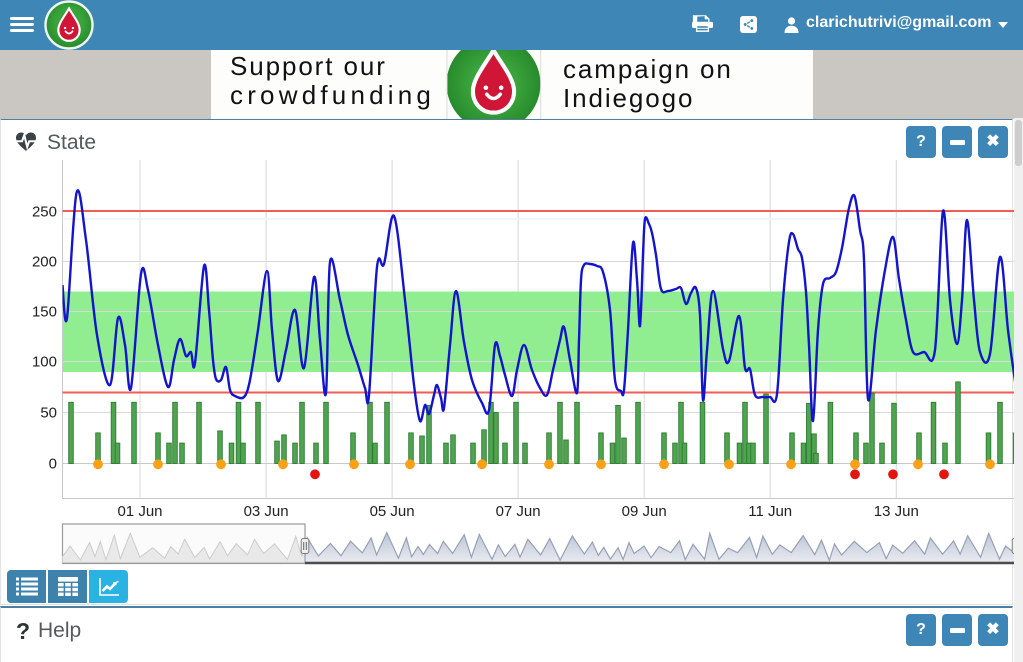 Image resolution: width=1023 pixels, height=662 pixels. I want to click on svg-text: 50, so click(48, 413).